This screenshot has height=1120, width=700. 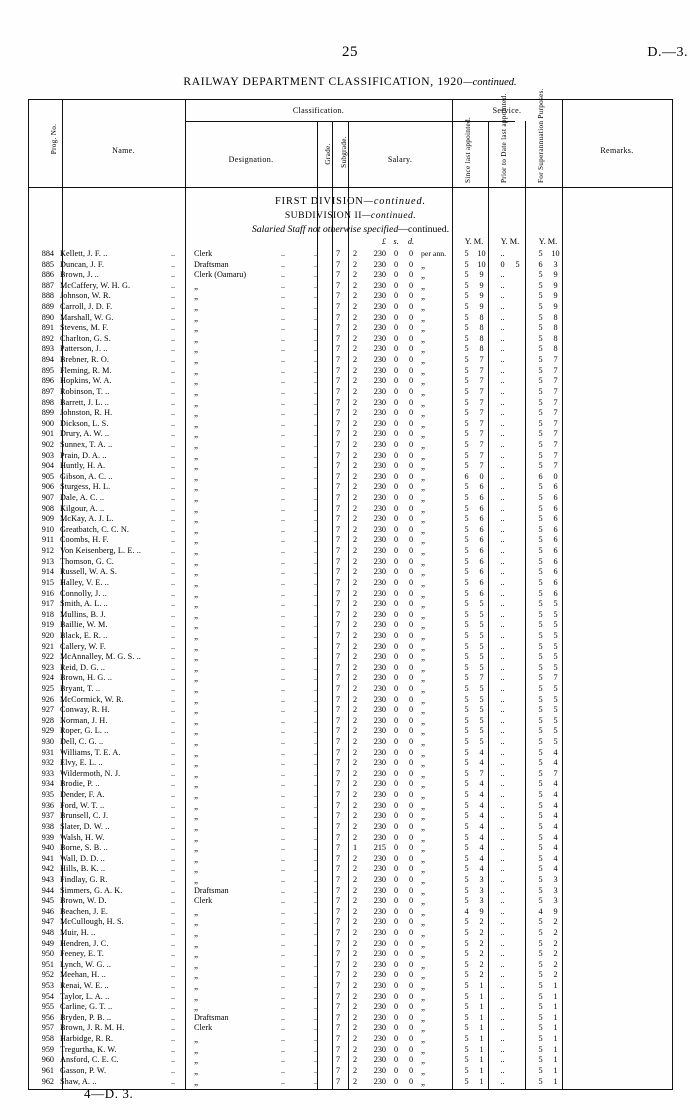 I want to click on row-service-since-months: 7, so click(x=481, y=434).